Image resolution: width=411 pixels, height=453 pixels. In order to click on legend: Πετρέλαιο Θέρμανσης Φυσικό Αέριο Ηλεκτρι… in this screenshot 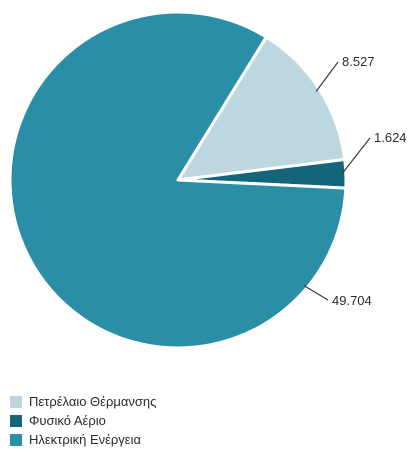, I will do `click(83, 420)`.